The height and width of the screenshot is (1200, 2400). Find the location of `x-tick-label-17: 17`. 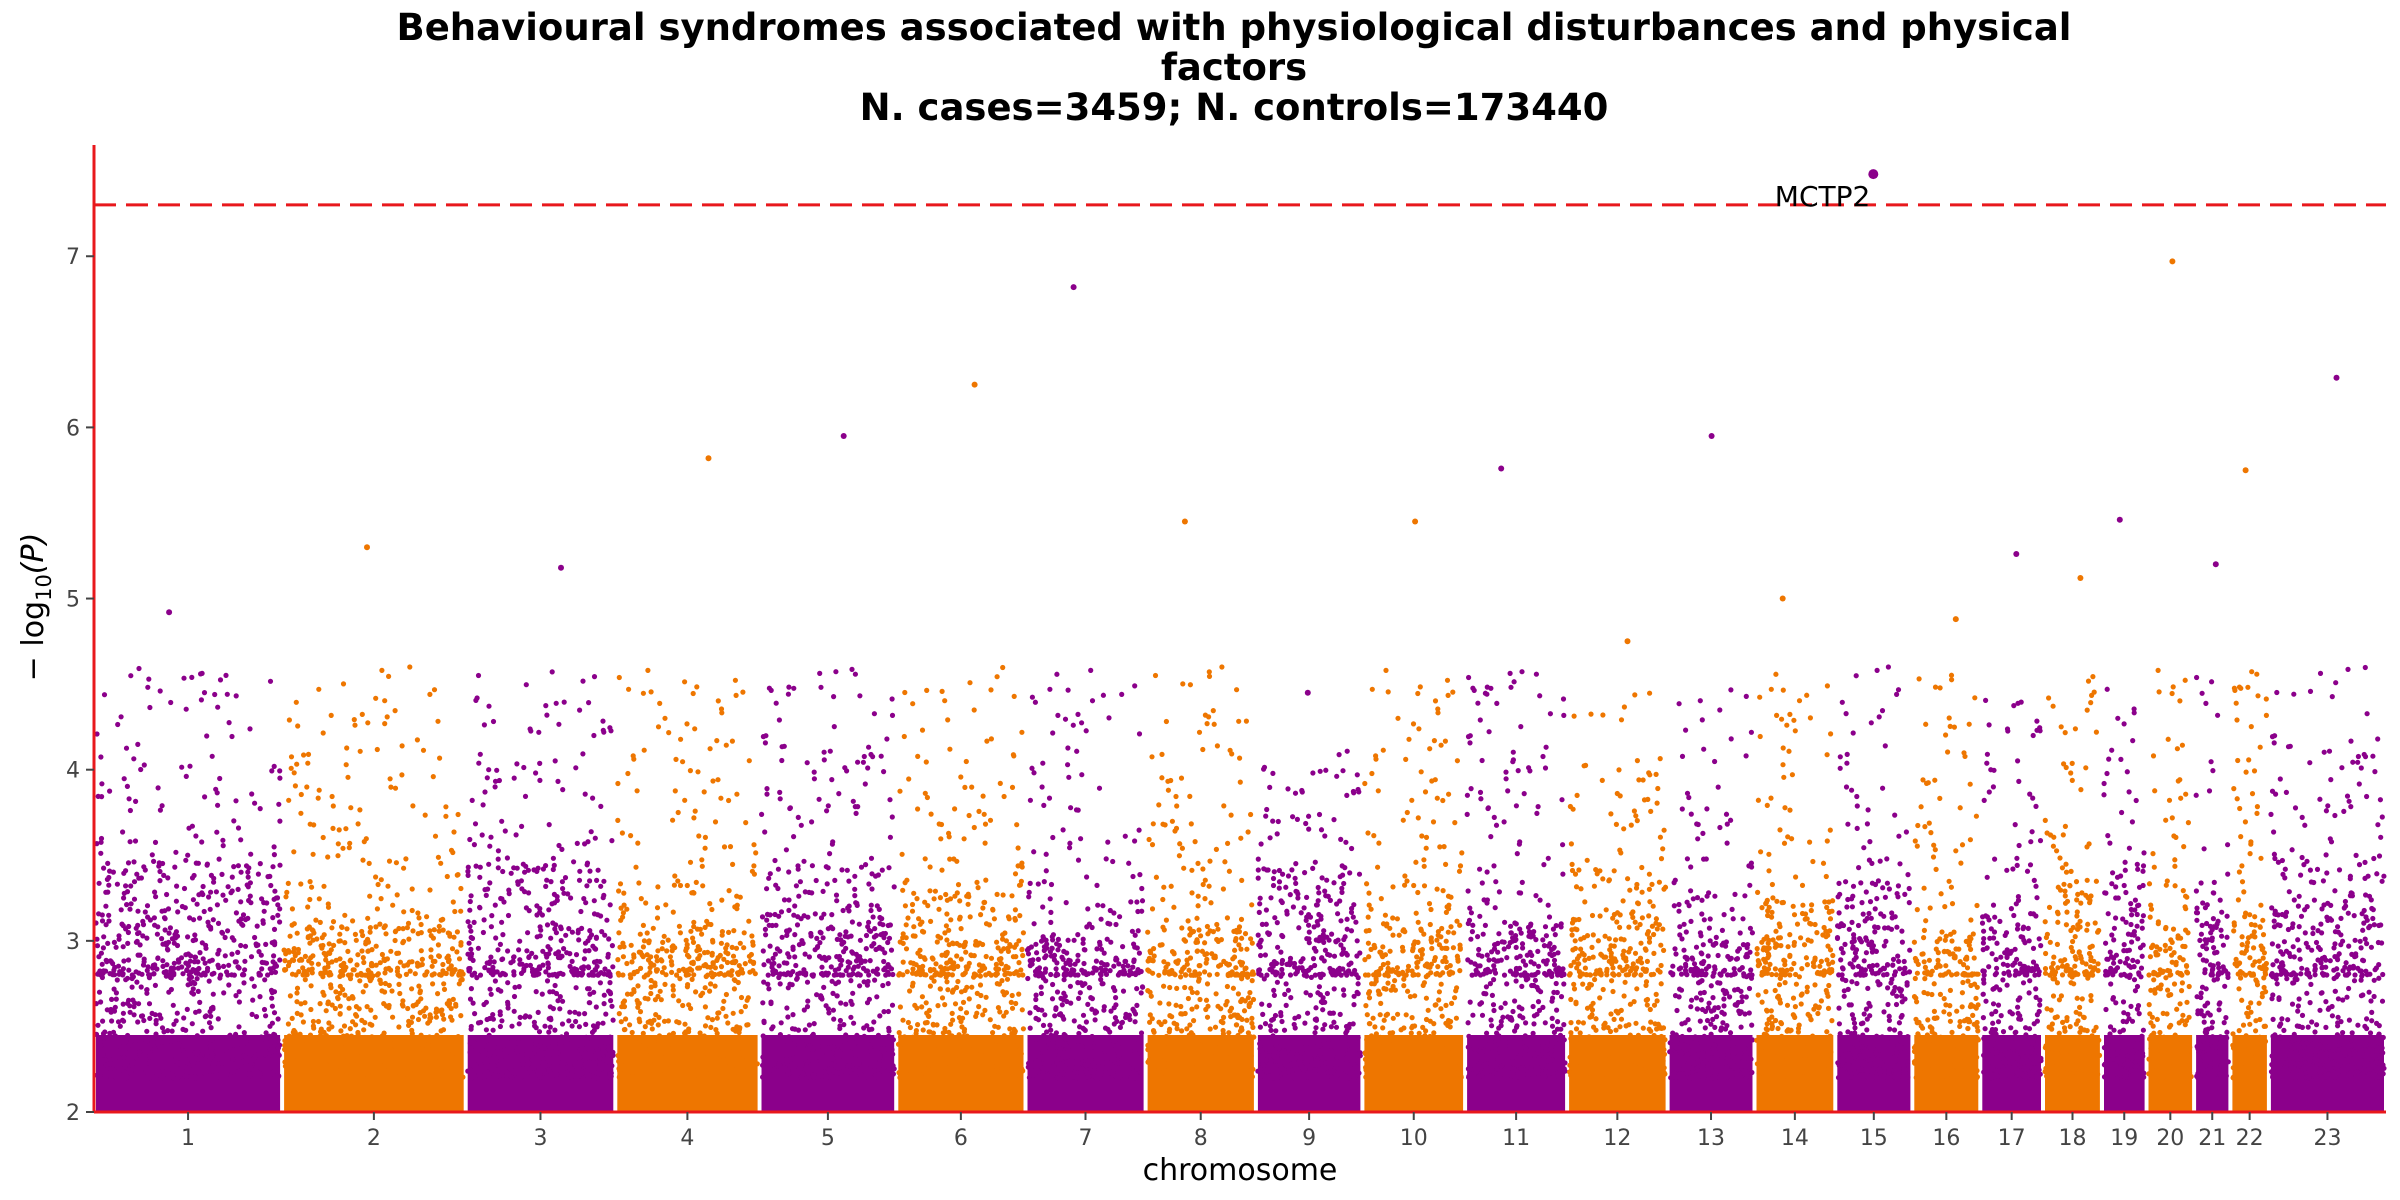

x-tick-label-17: 17 is located at coordinates (2012, 1138).